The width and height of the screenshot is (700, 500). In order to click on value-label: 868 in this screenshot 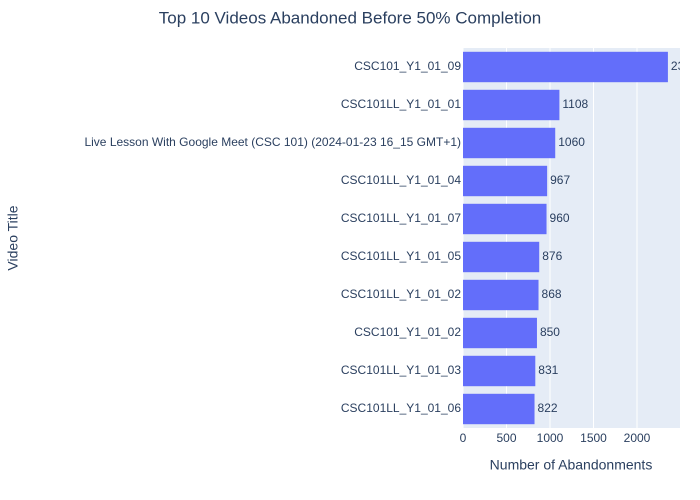, I will do `click(552, 294)`.